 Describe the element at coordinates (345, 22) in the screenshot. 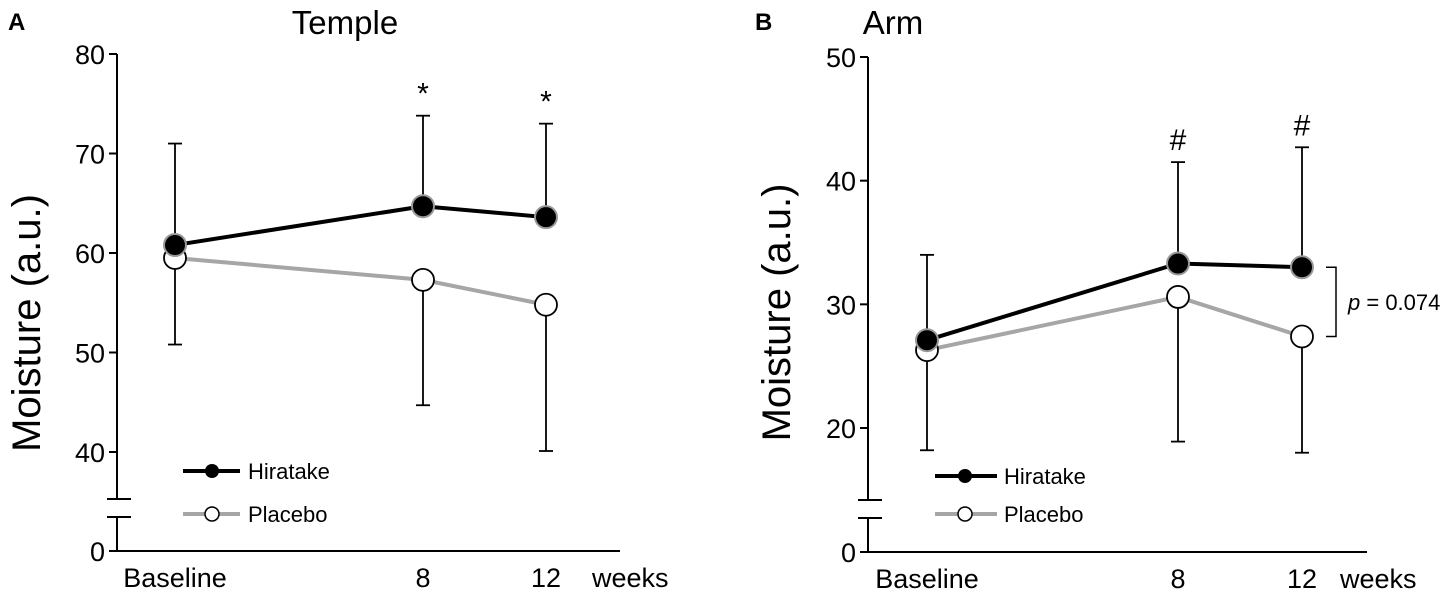

I see `chart-title: Temple` at that location.